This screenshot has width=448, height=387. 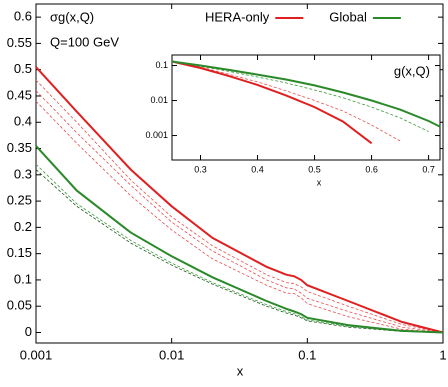 I want to click on y-tick-label: 0.25, so click(x=19, y=200).